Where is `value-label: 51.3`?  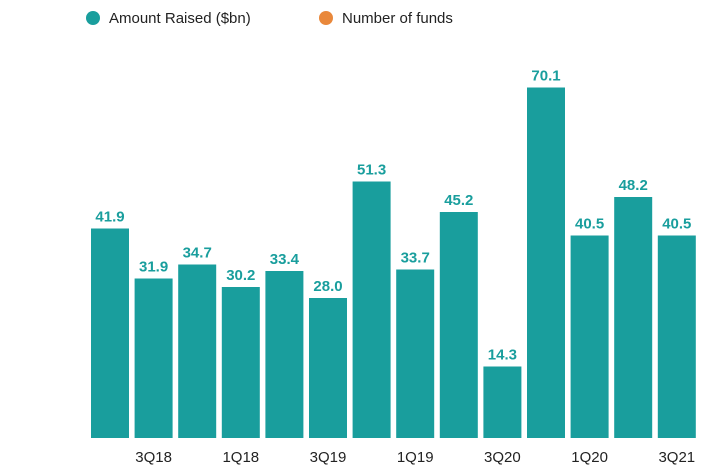
value-label: 51.3 is located at coordinates (371, 169).